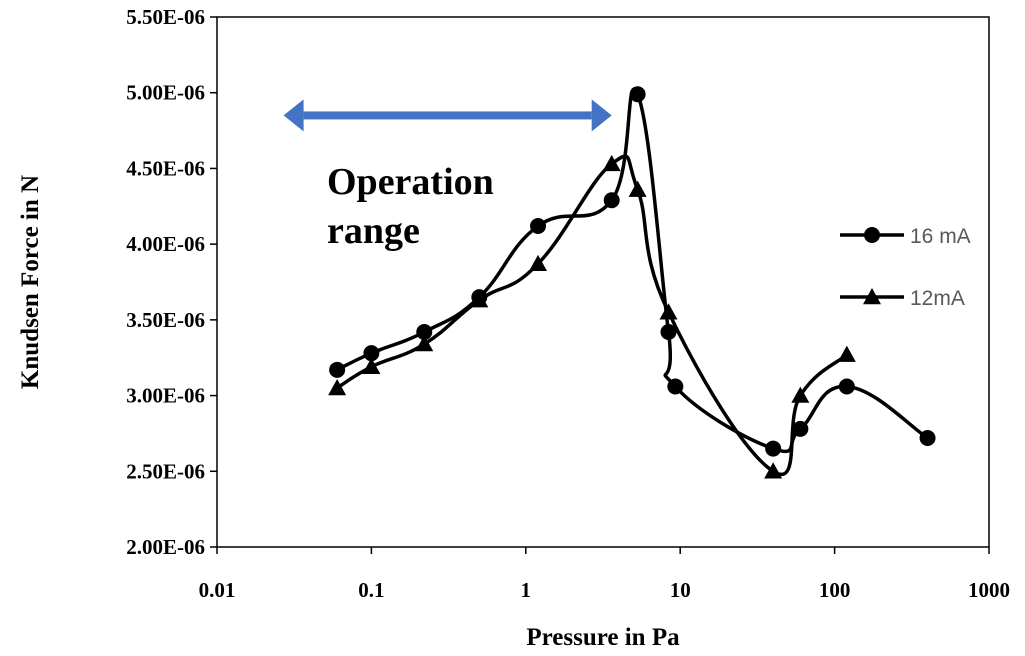 Image resolution: width=1025 pixels, height=656 pixels. What do you see at coordinates (410, 182) in the screenshot?
I see `operation-range-label-line1: Operation` at bounding box center [410, 182].